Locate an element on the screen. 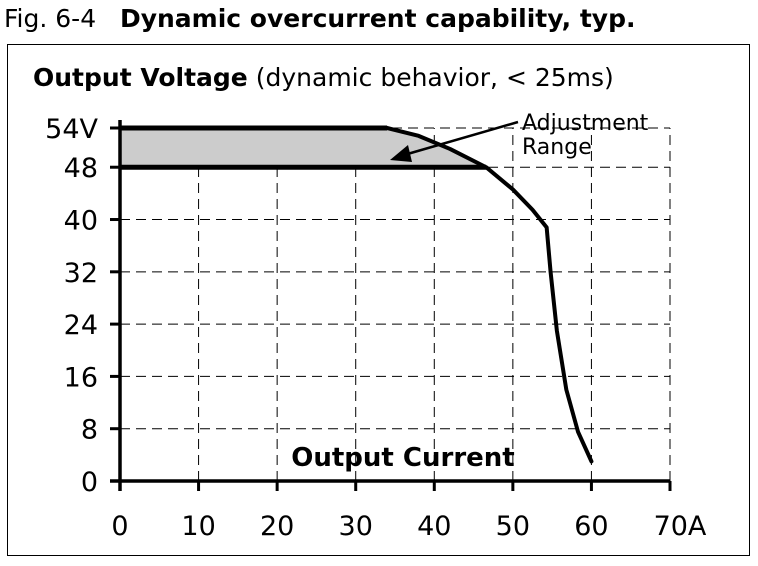 Image resolution: width=758 pixels, height=566 pixels. y-tick-label: 0 is located at coordinates (89, 482).